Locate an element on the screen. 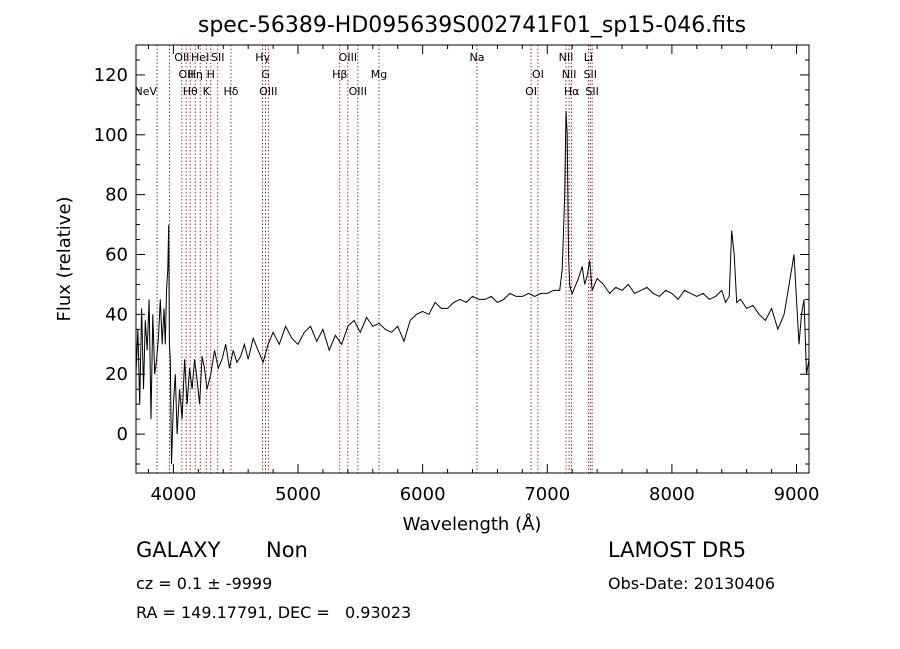 The width and height of the screenshot is (900, 649). redshift-readout: cz = 0.1 ± -9999 is located at coordinates (204, 583).